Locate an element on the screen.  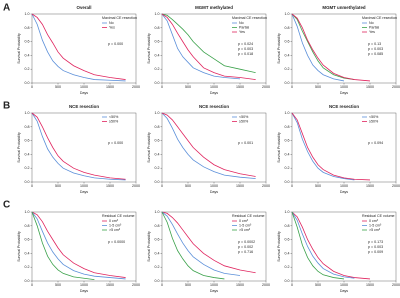
legend-label: <50% is located at coordinates (374, 117).